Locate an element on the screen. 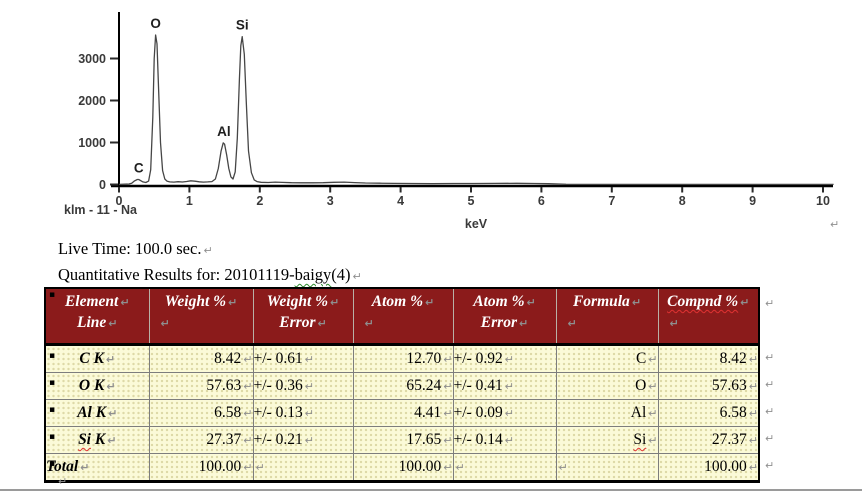 The image size is (862, 494). x-axis-title: keV is located at coordinates (476, 224).